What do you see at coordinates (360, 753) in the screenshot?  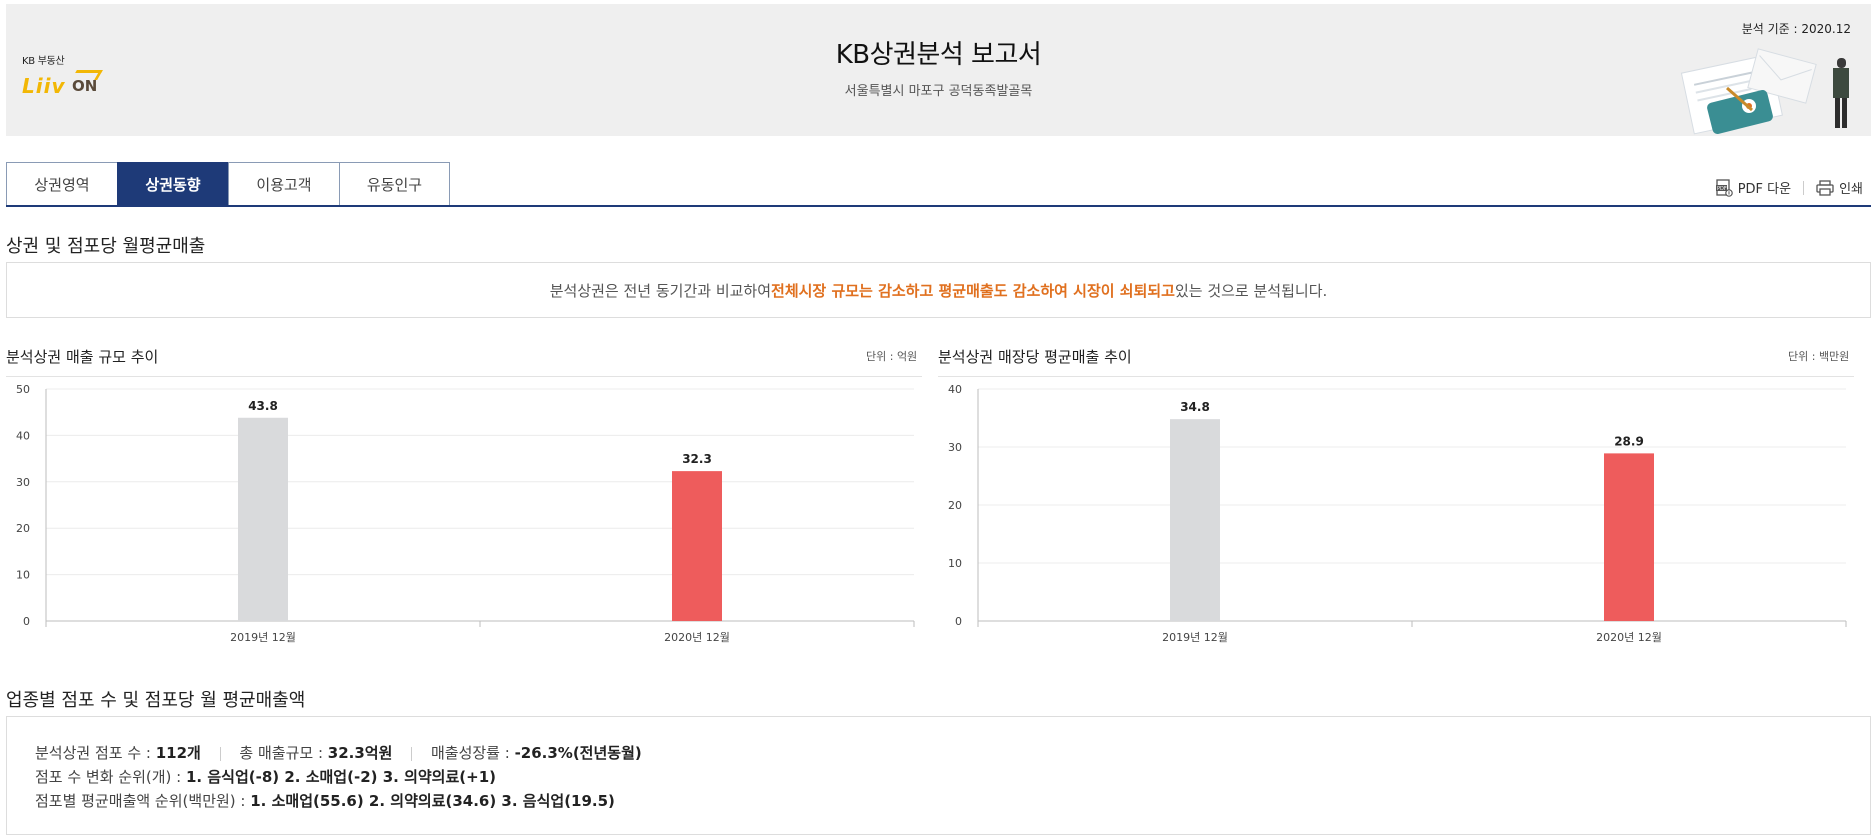 I see `sales-scale-value: 32.3억원` at bounding box center [360, 753].